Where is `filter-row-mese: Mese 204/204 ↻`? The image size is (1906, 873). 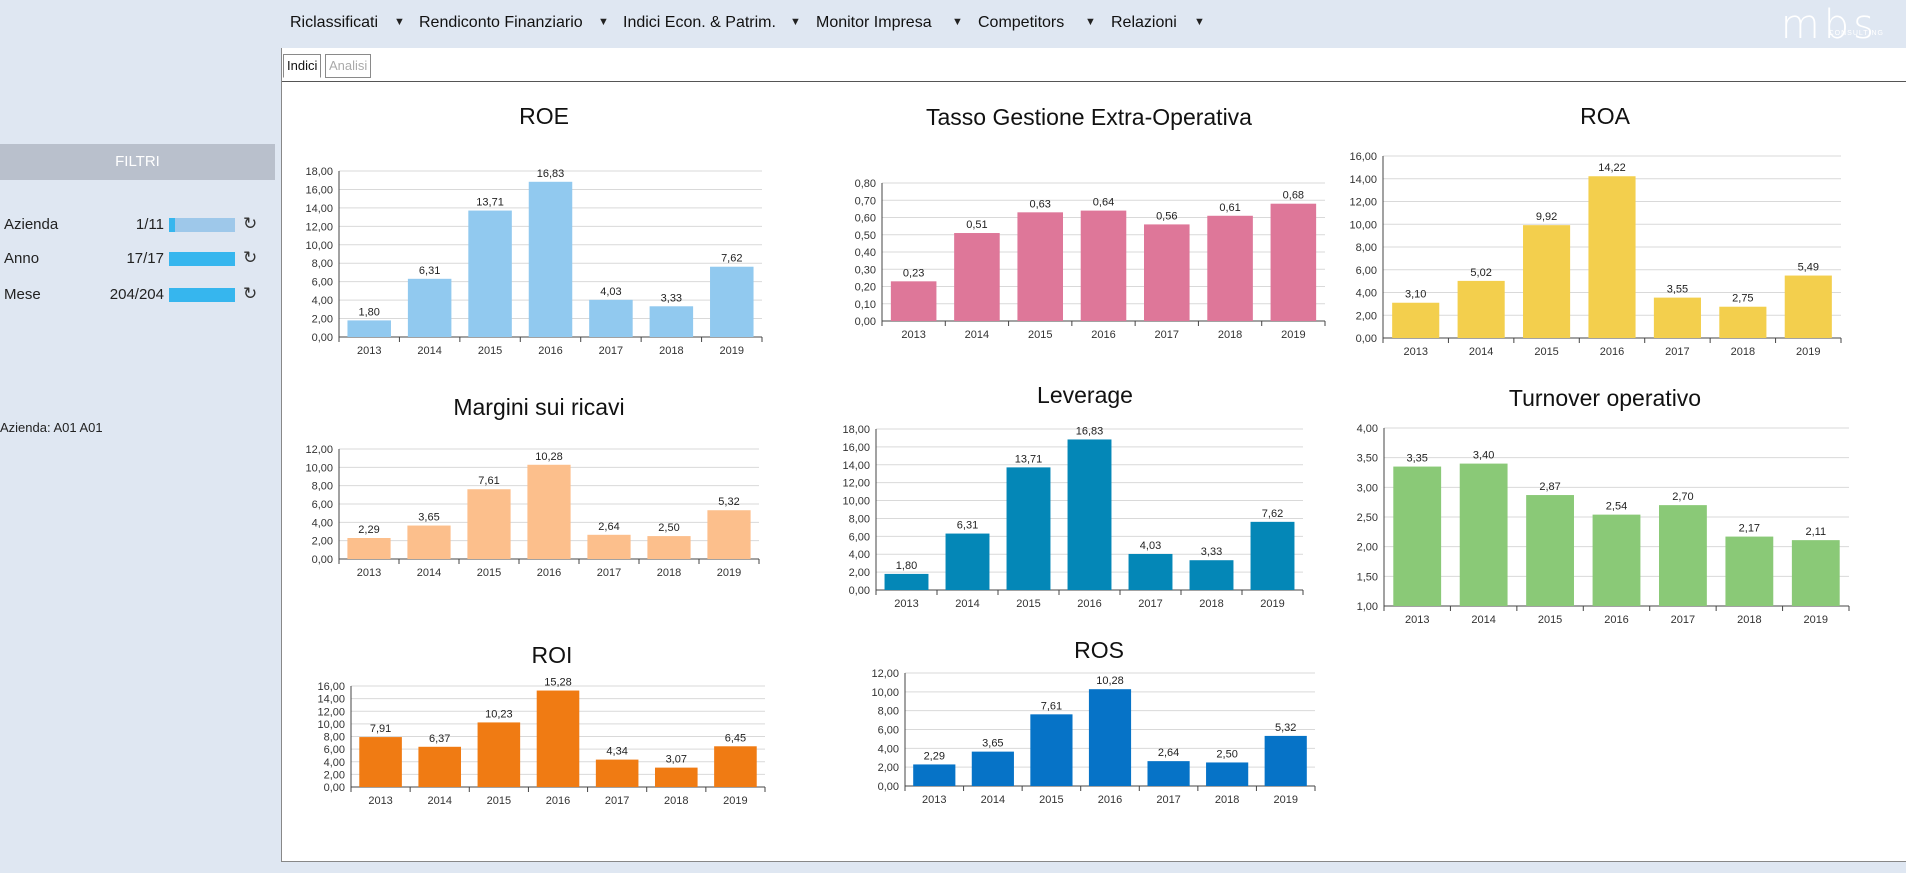
filter-row-mese: Mese 204/204 ↻ is located at coordinates (137, 295).